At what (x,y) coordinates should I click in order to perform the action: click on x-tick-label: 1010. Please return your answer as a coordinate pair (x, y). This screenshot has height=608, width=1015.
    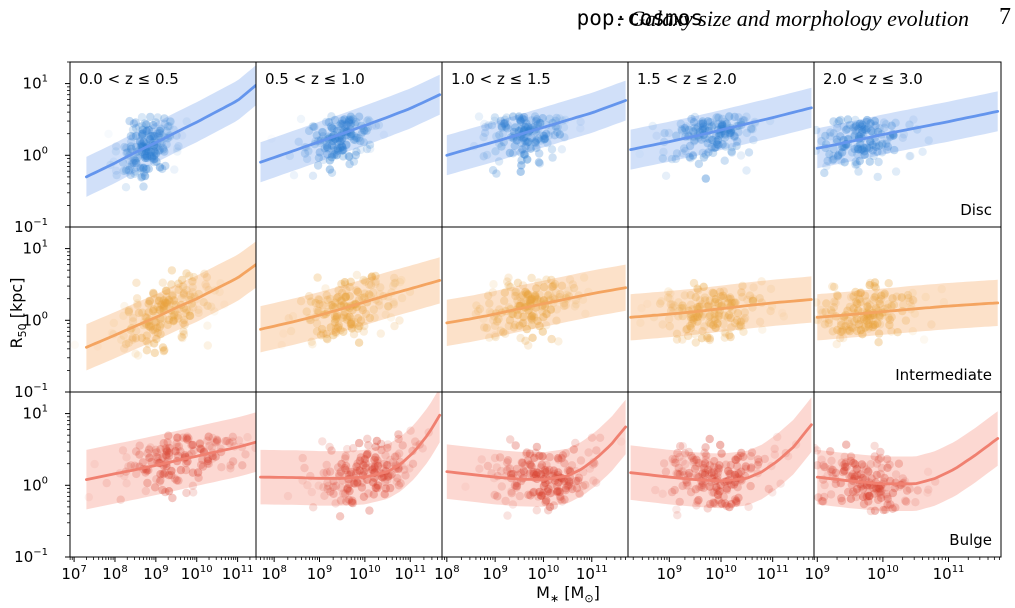
    Looking at the image, I should click on (365, 573).